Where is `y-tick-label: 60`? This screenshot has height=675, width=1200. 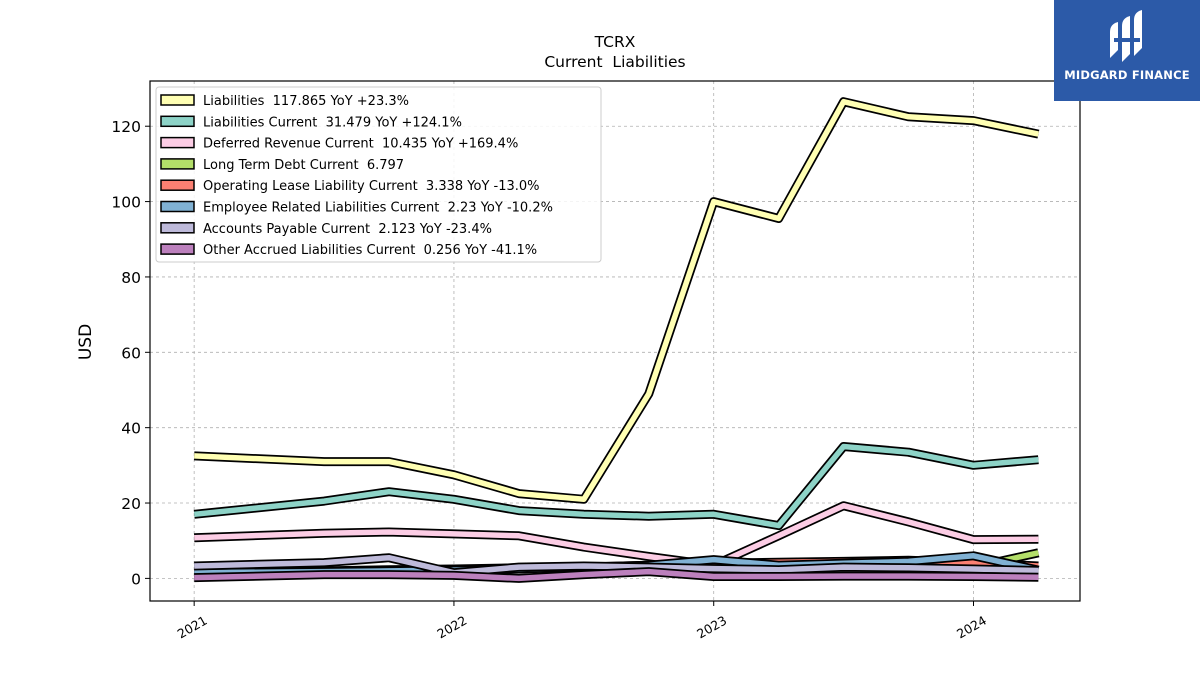 y-tick-label: 60 is located at coordinates (131, 353).